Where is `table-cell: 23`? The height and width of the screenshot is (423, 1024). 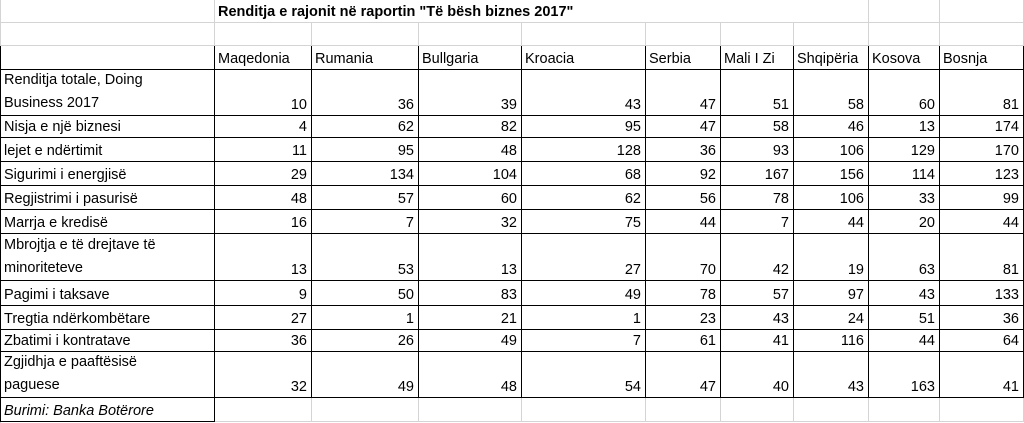
table-cell: 23 is located at coordinates (683, 318).